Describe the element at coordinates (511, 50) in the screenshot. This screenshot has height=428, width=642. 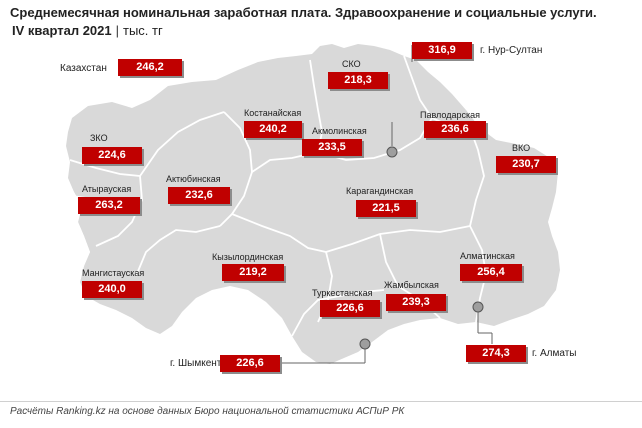
I see `city-name-nur-sultan: г. Нур-Султан` at that location.